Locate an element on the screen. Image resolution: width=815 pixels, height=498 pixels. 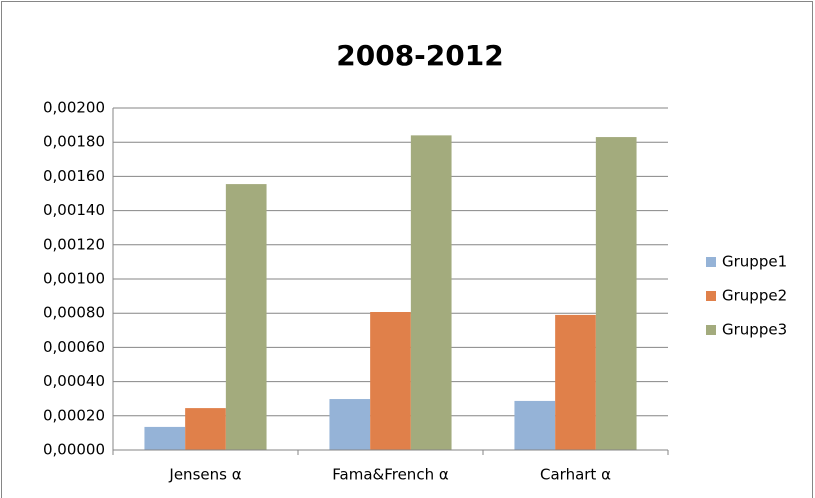
y-tick-label: 0,00060 is located at coordinates (74, 347).